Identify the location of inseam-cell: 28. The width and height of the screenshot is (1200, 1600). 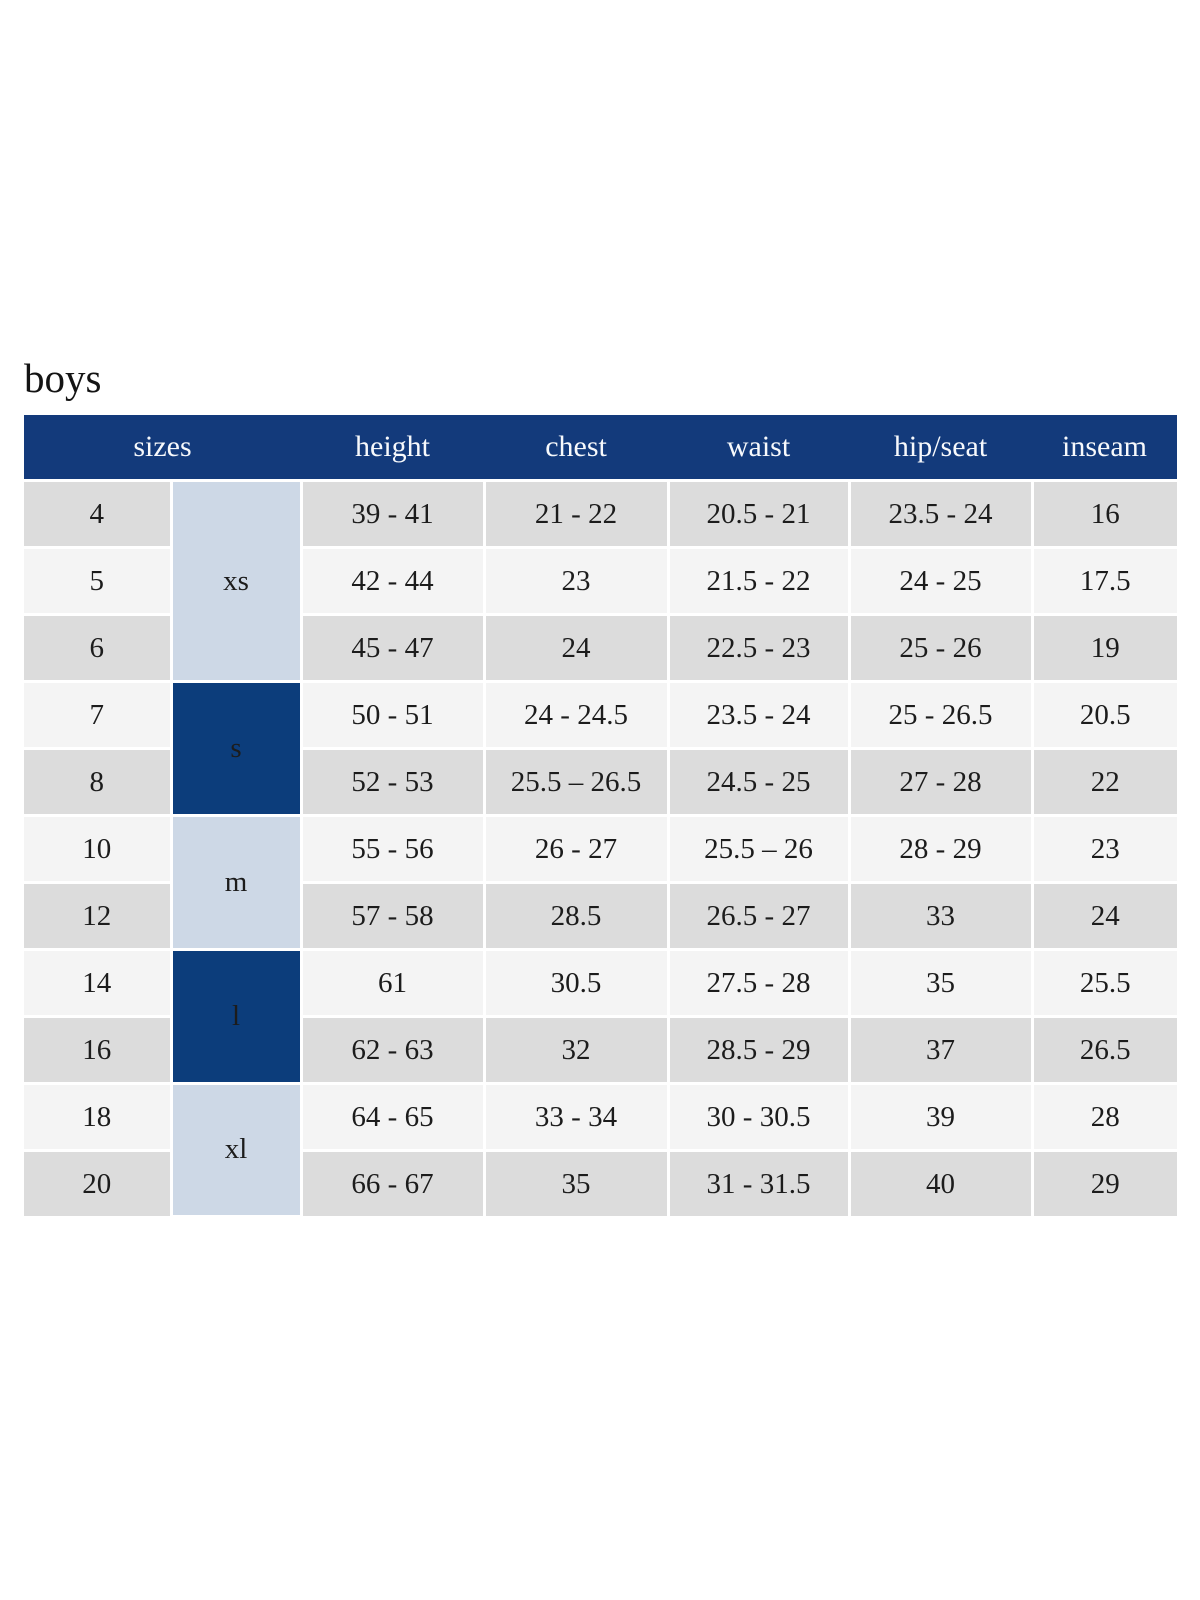
(1104, 1117).